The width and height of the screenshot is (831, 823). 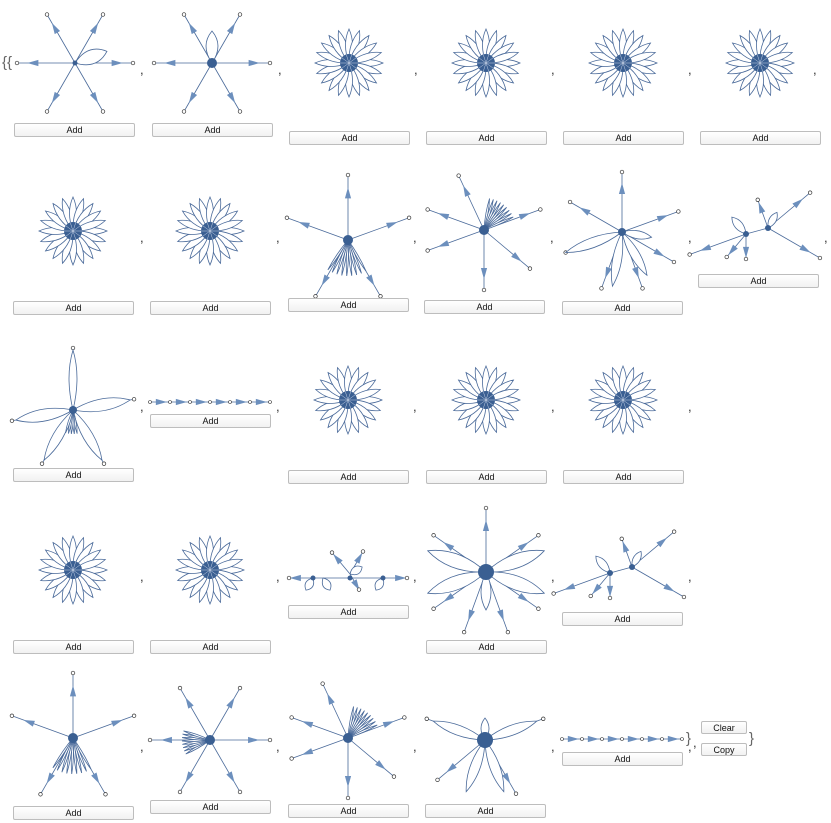 What do you see at coordinates (724, 749) in the screenshot?
I see `copy-button: Copy` at bounding box center [724, 749].